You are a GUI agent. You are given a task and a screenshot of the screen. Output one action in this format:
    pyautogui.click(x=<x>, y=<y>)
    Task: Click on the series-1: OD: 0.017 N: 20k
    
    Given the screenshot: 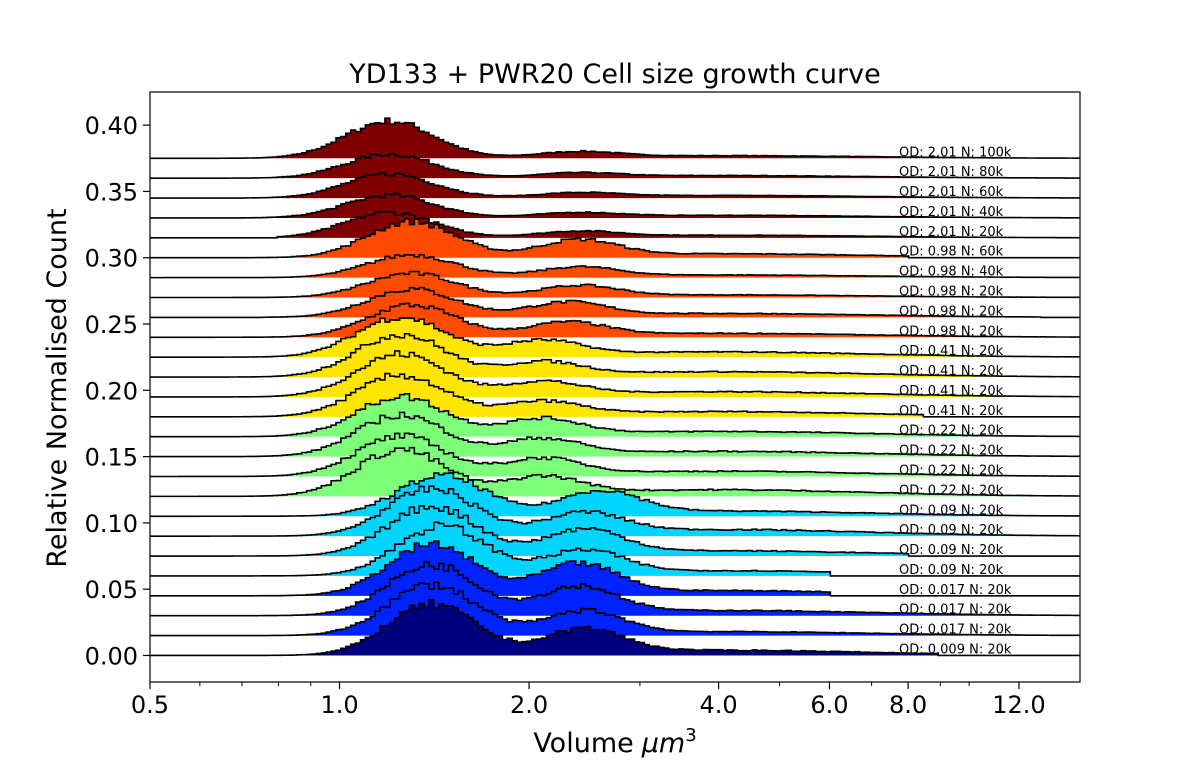 What is the action you would take?
    pyautogui.click(x=615, y=609)
    